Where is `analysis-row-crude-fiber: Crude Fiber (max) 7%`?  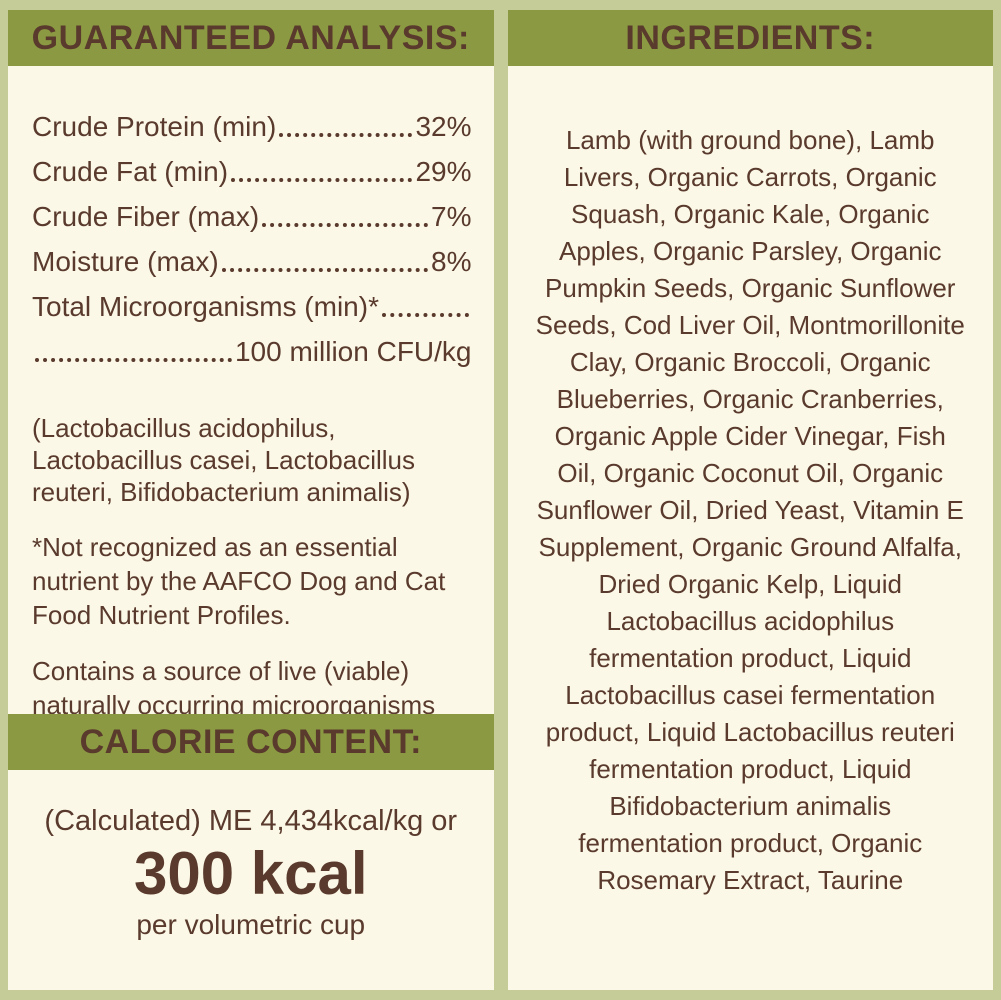 analysis-row-crude-fiber: Crude Fiber (max) 7% is located at coordinates (252, 216).